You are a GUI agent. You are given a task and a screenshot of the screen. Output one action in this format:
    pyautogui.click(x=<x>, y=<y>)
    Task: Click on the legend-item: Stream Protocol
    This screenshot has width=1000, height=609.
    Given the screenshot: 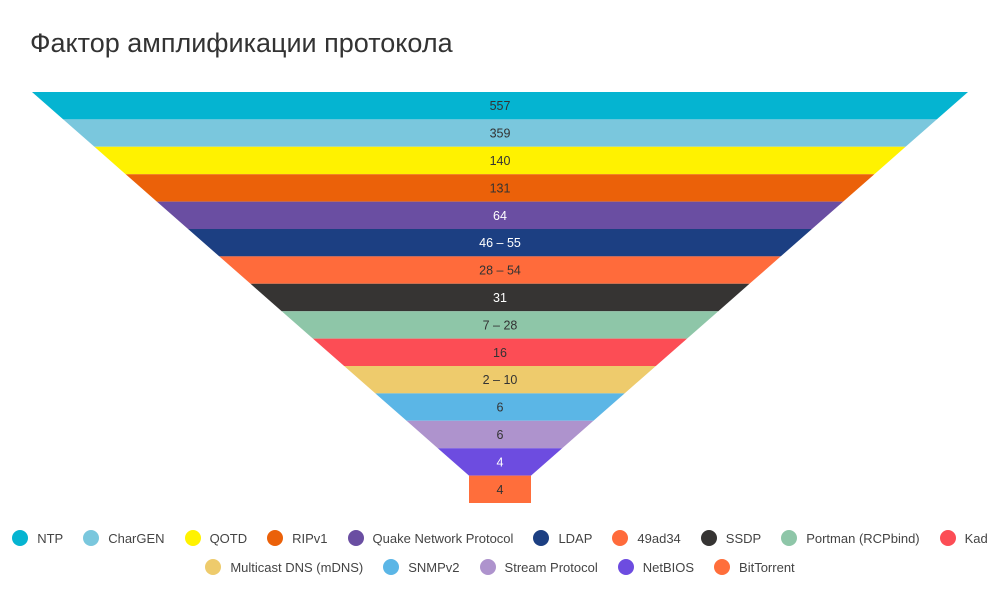 What is the action you would take?
    pyautogui.click(x=538, y=567)
    